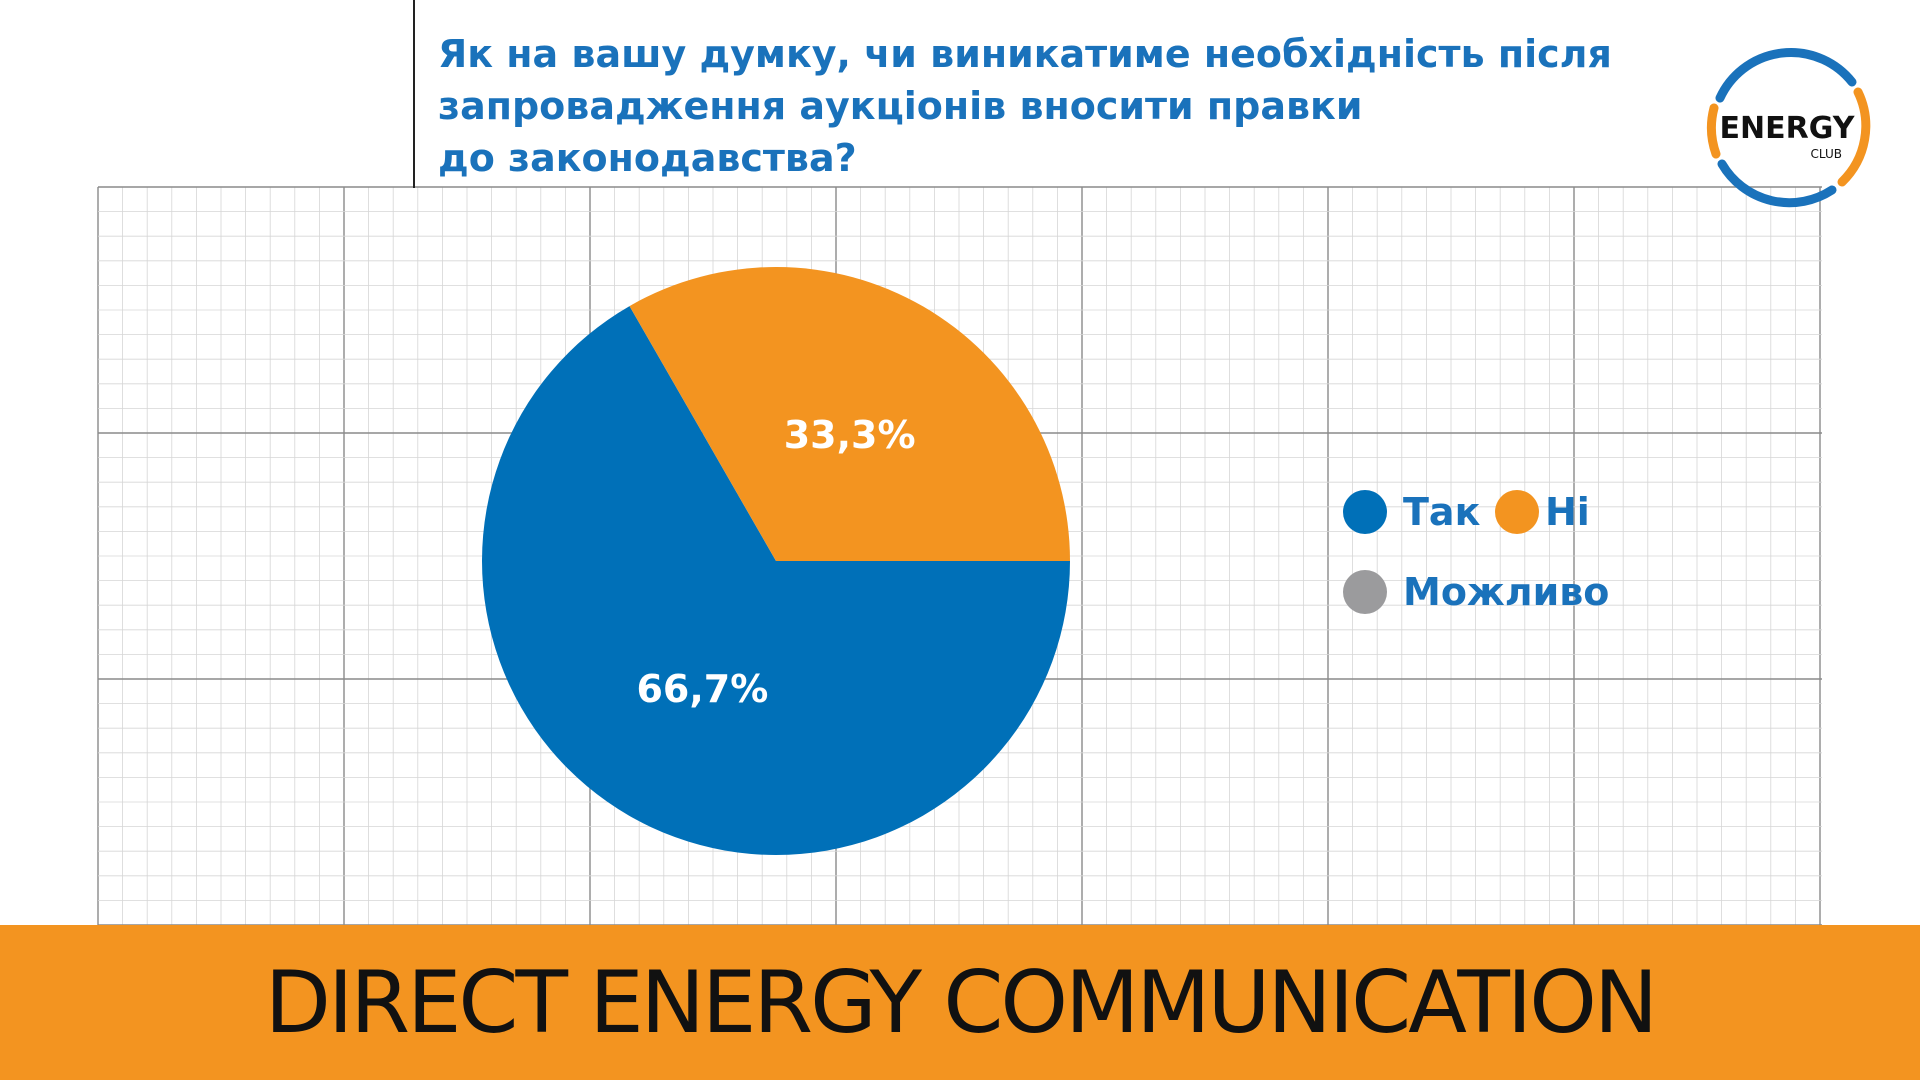 The width and height of the screenshot is (1920, 1080). I want to click on logo-arc-top, so click(1786, 75).